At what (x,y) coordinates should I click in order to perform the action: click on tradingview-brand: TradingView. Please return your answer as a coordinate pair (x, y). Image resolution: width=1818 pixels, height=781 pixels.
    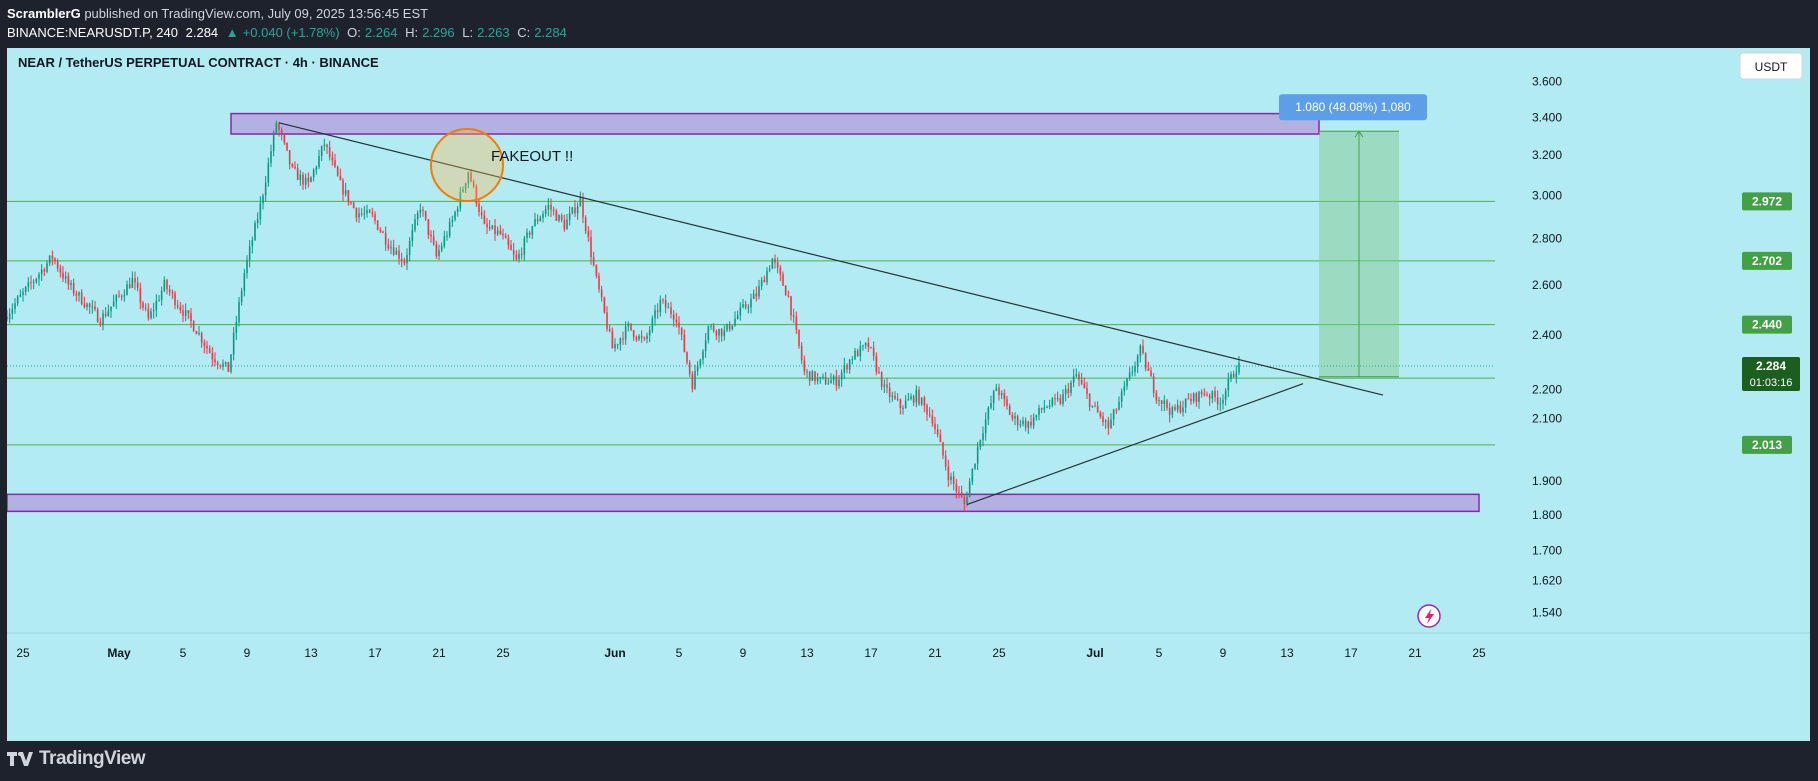
    Looking at the image, I should click on (92, 758).